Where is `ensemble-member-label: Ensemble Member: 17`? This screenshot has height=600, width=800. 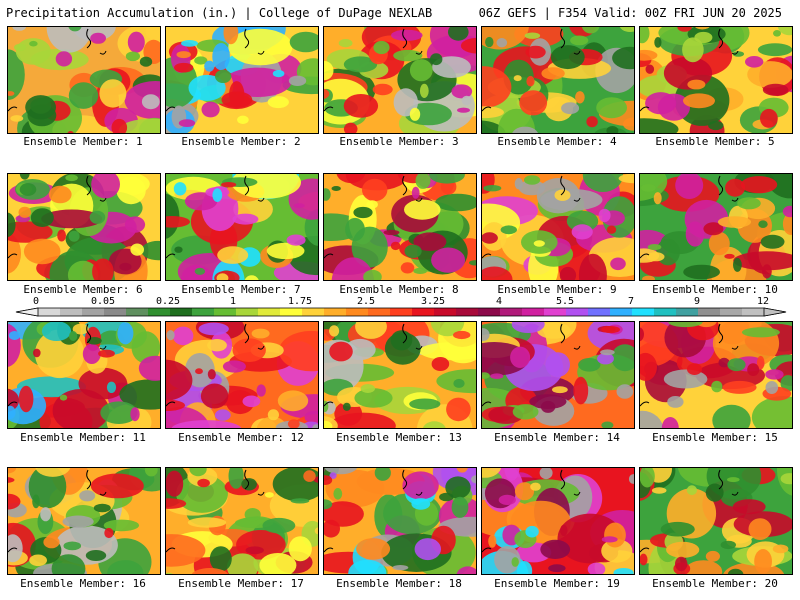
ensemble-member-label: Ensemble Member: 17 is located at coordinates (241, 583).